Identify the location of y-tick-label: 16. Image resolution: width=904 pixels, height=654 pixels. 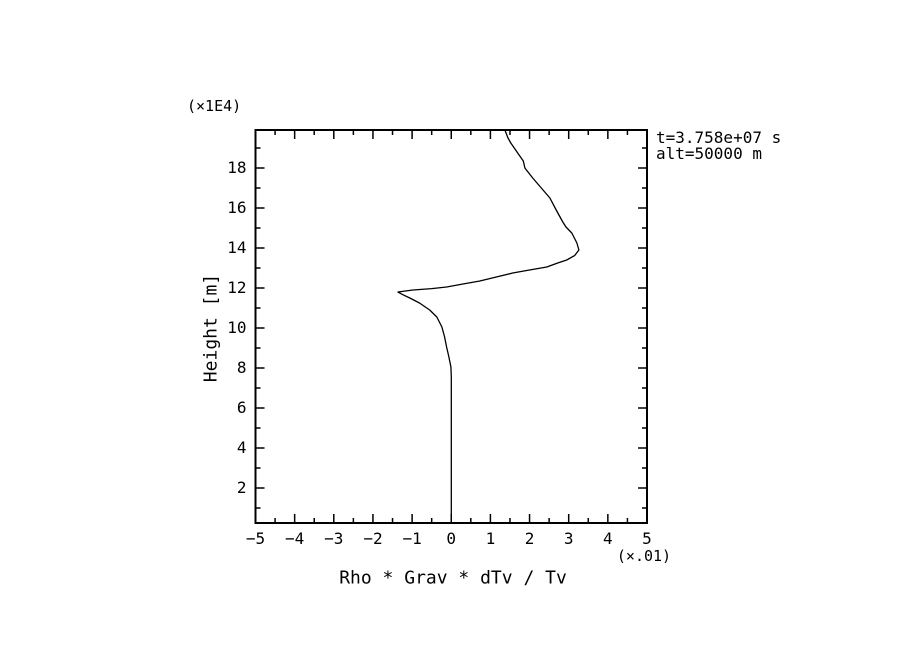
(236, 207).